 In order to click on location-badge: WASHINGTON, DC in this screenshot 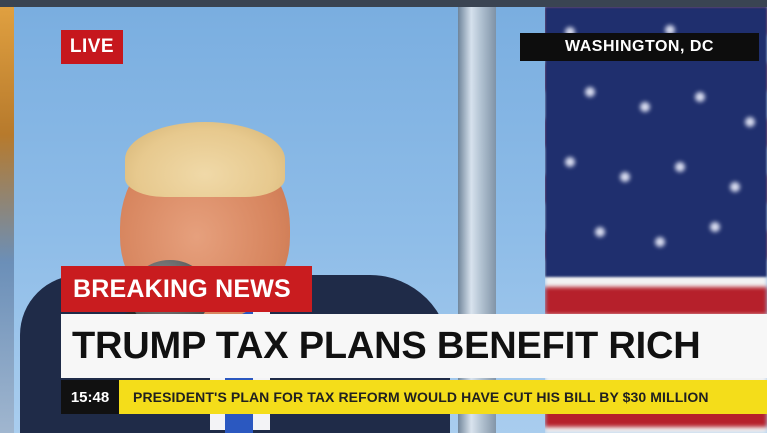, I will do `click(639, 47)`.